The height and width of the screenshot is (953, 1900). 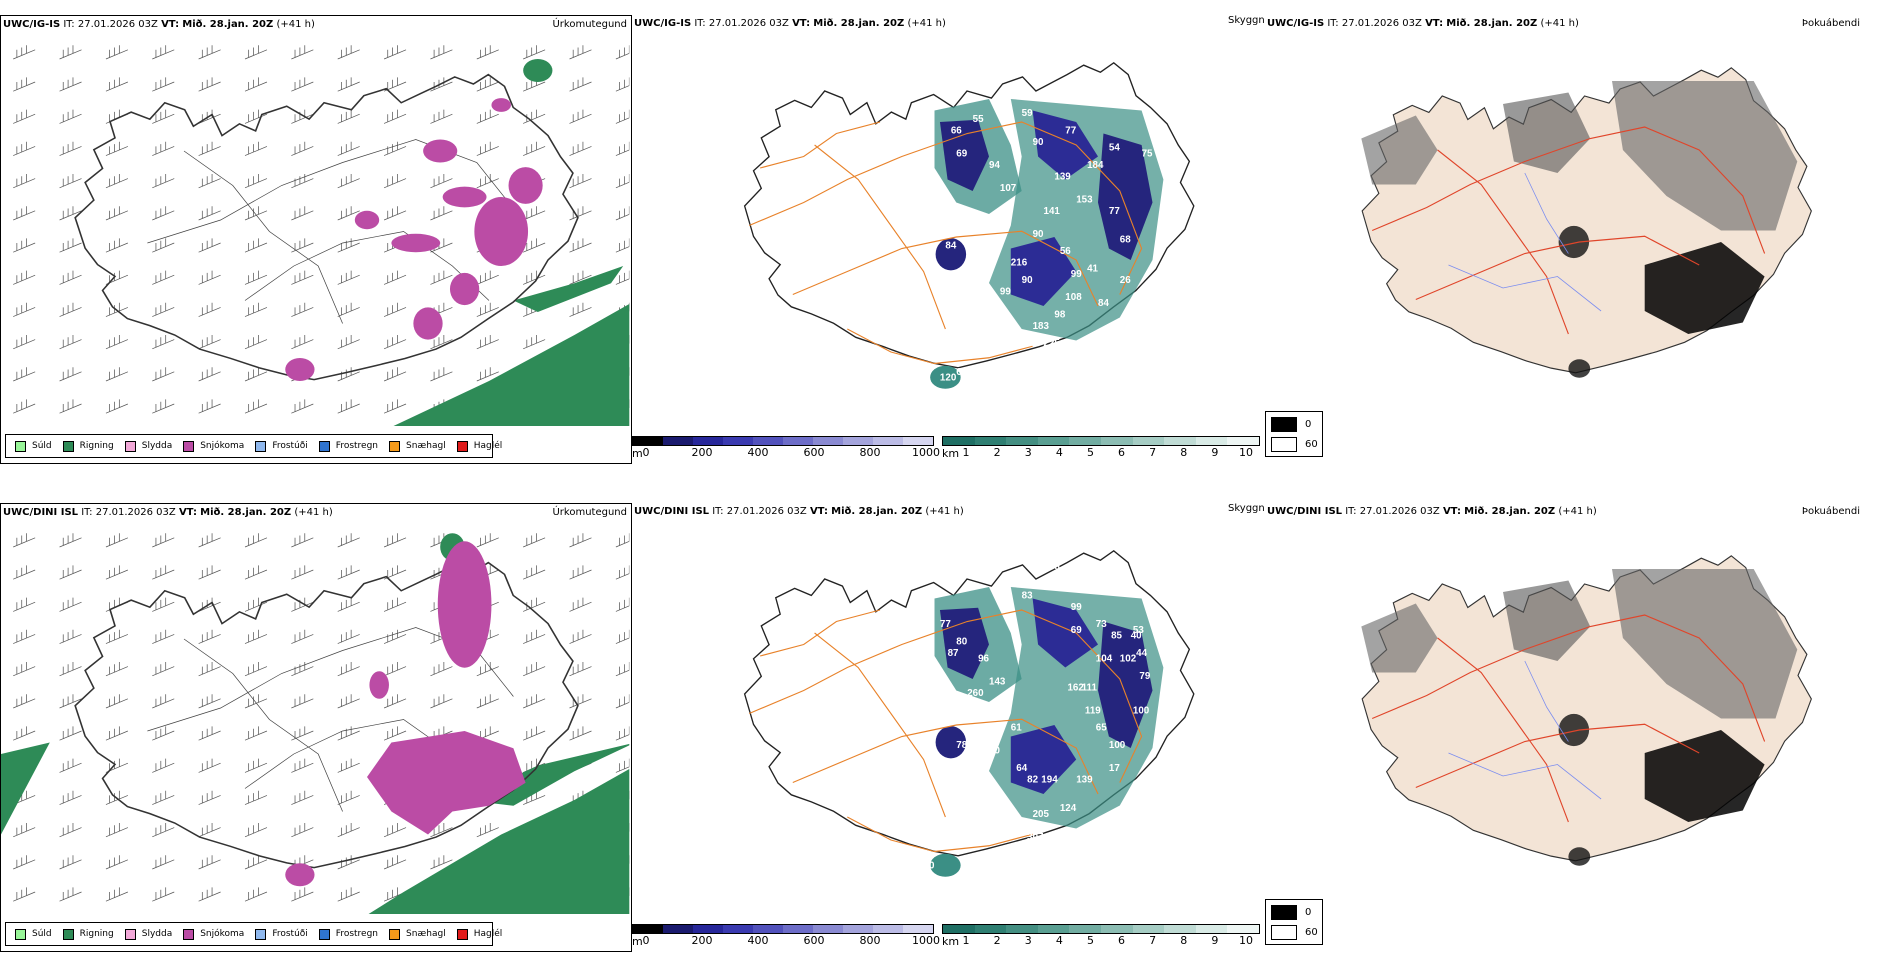 I want to click on ceiling-height-label: 124, so click(x=1068, y=808).